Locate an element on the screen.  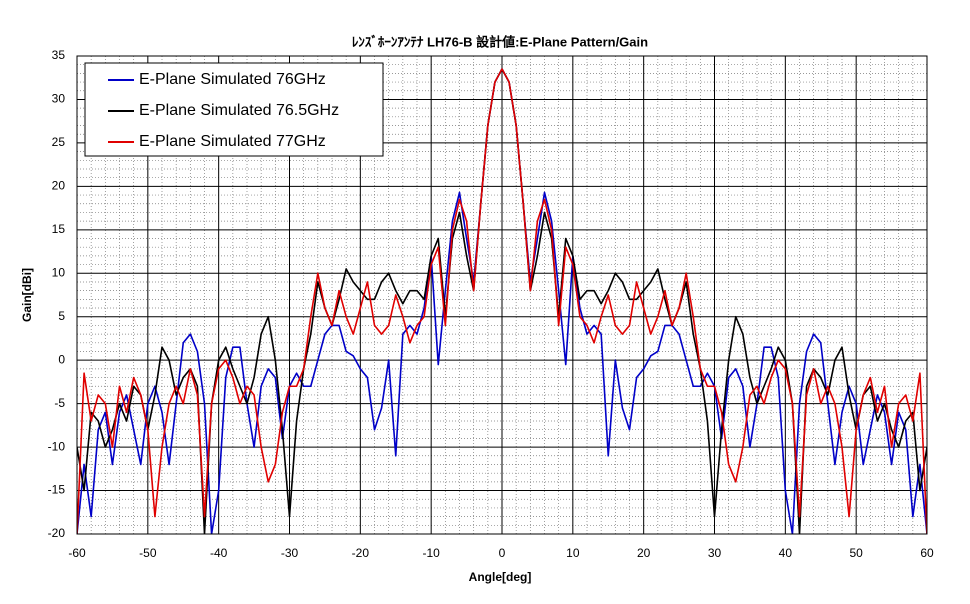
x-tick-label: 60 is located at coordinates (927, 553).